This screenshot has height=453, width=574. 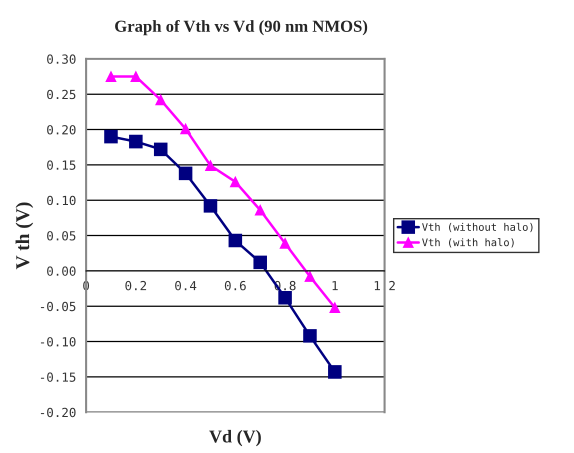 What do you see at coordinates (58, 342) in the screenshot?
I see `y-tick-label: -0.10` at bounding box center [58, 342].